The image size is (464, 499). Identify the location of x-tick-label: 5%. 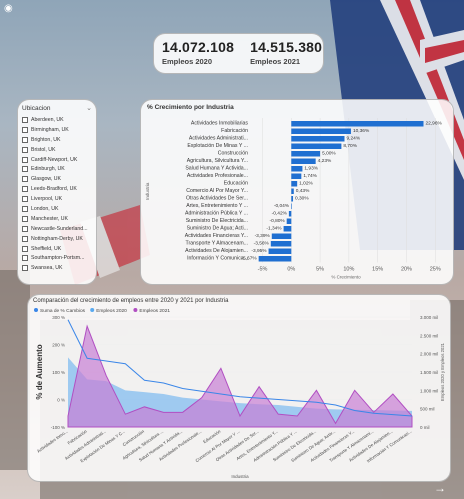
(320, 270).